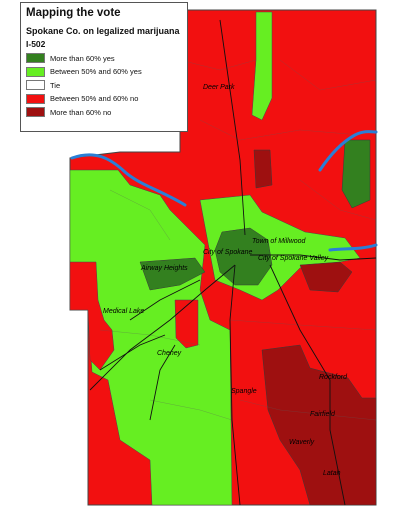 The height and width of the screenshot is (518, 400). Describe the element at coordinates (293, 258) in the screenshot. I see `place-city-of-spokane-valley: City of Spokane Valley` at that location.